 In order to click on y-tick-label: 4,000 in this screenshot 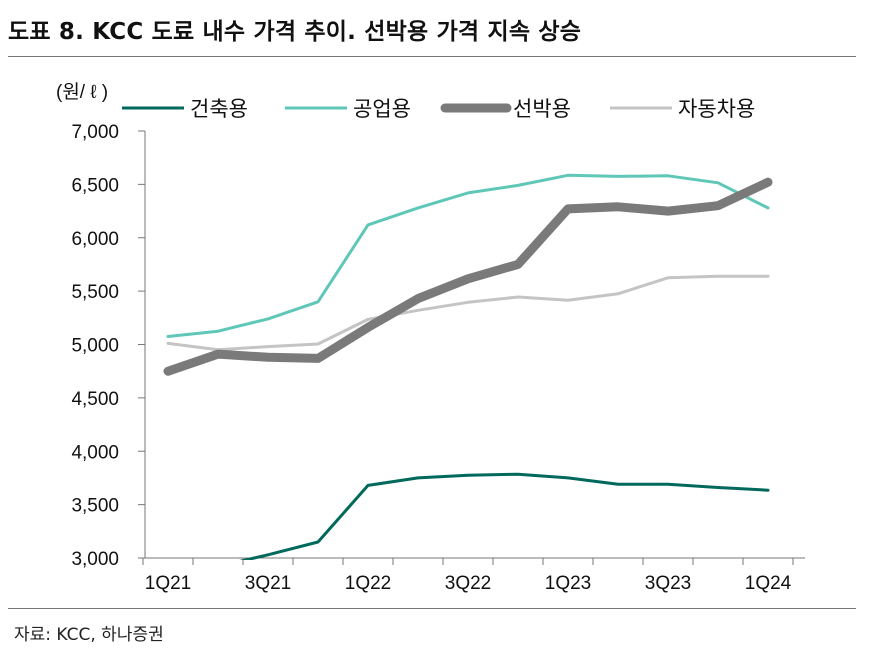, I will do `click(95, 452)`.